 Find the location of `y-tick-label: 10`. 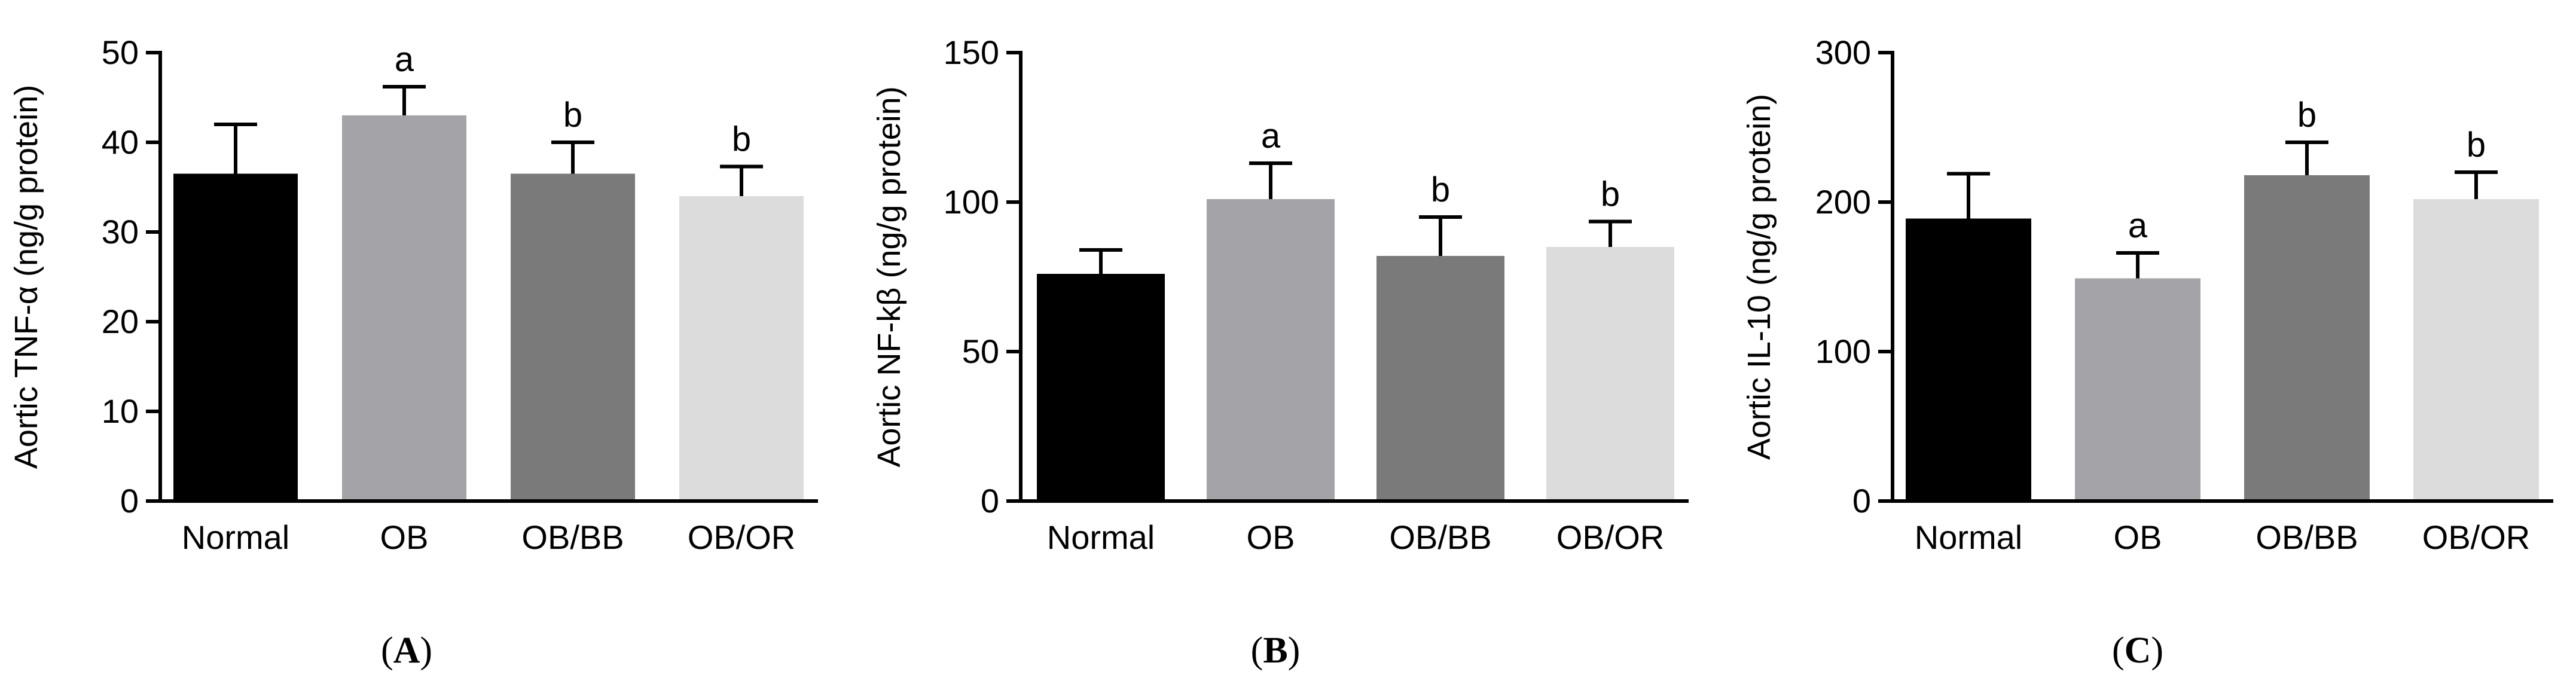

y-tick-label: 10 is located at coordinates (120, 411).